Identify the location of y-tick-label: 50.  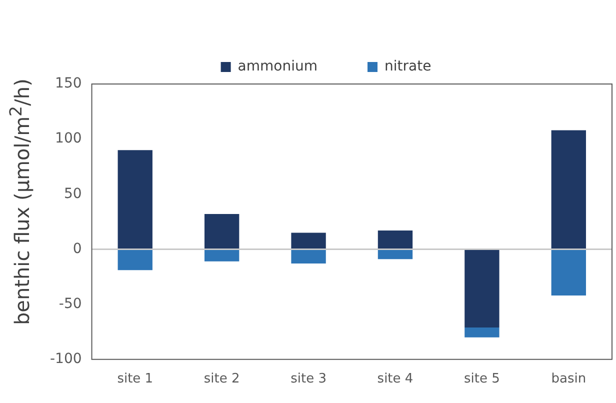
(73, 194).